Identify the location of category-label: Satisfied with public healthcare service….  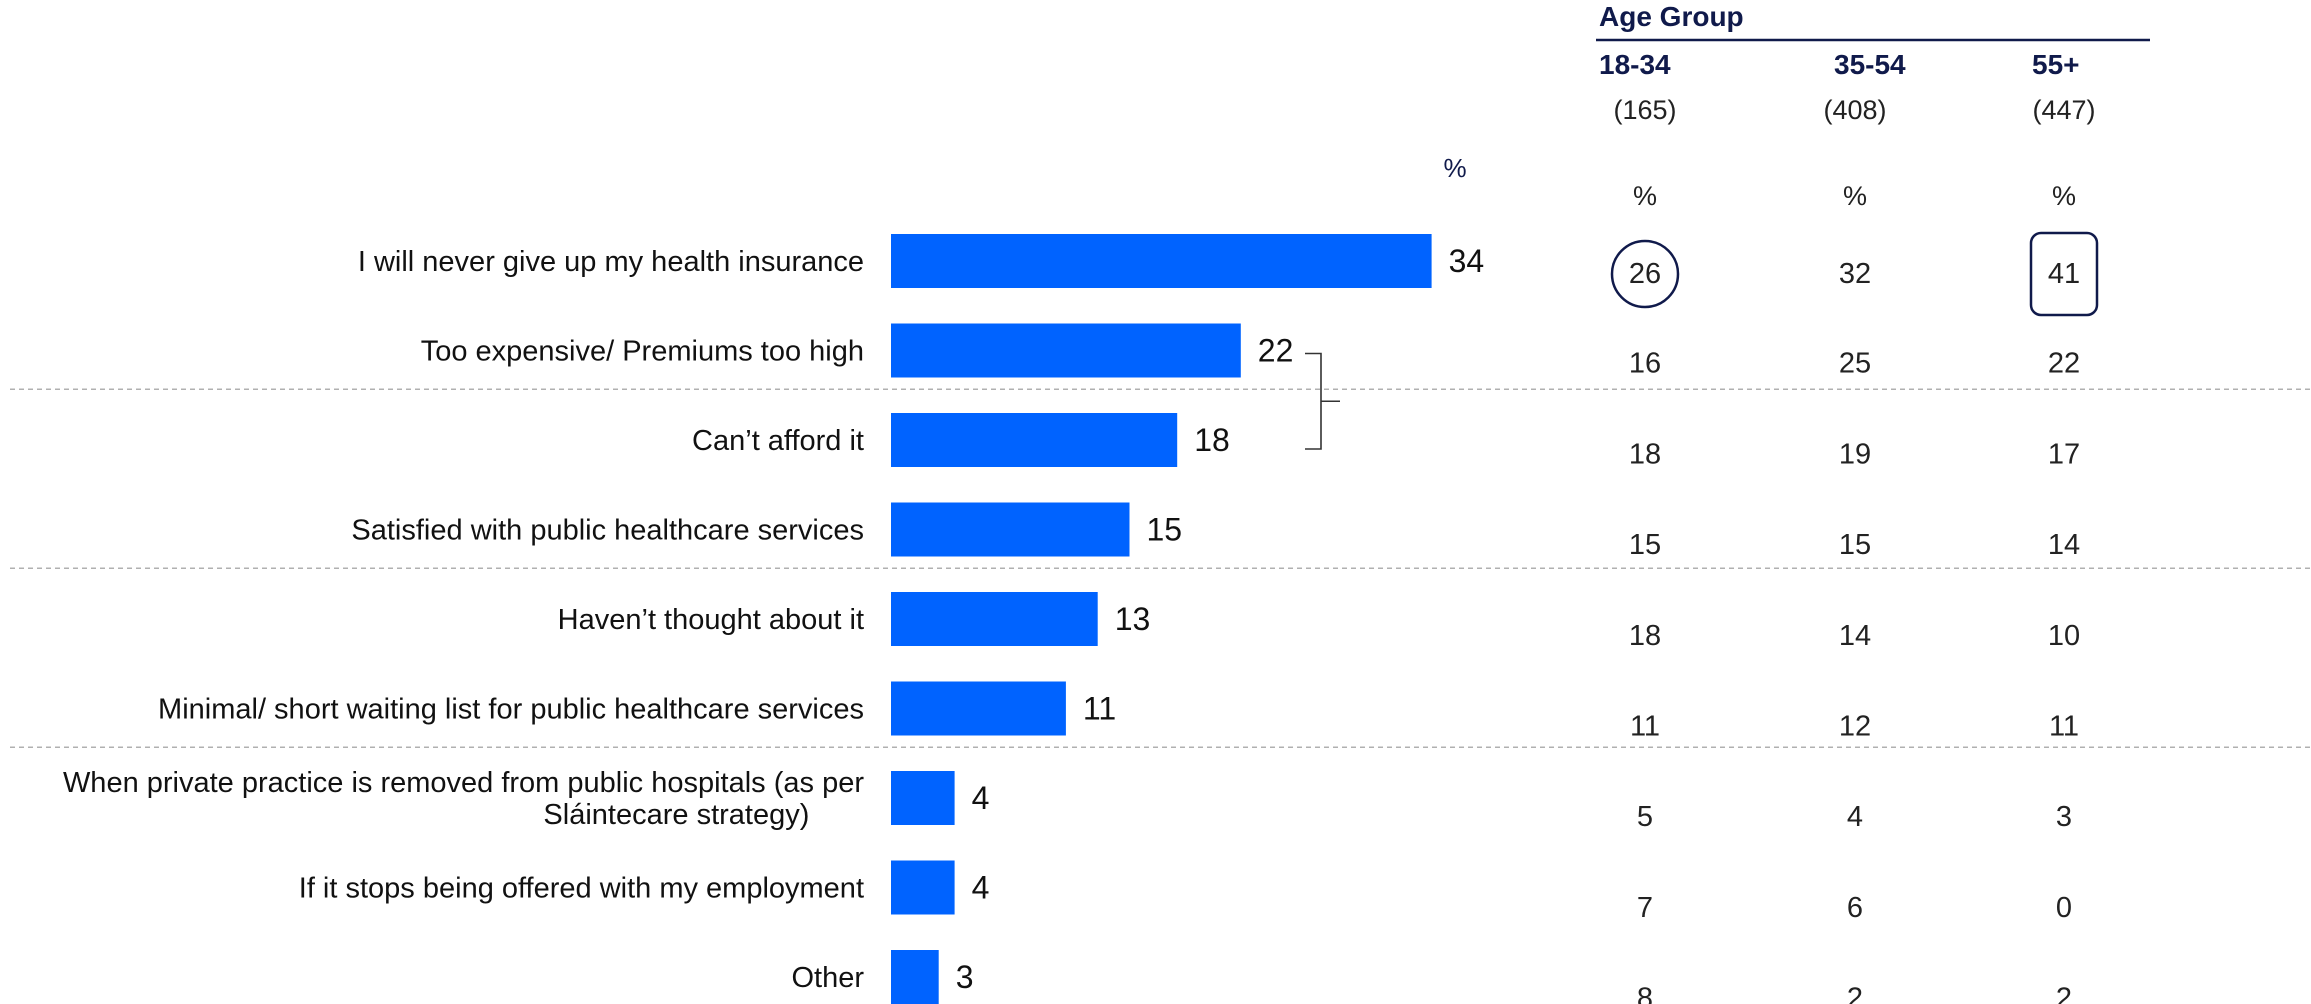
(607, 531).